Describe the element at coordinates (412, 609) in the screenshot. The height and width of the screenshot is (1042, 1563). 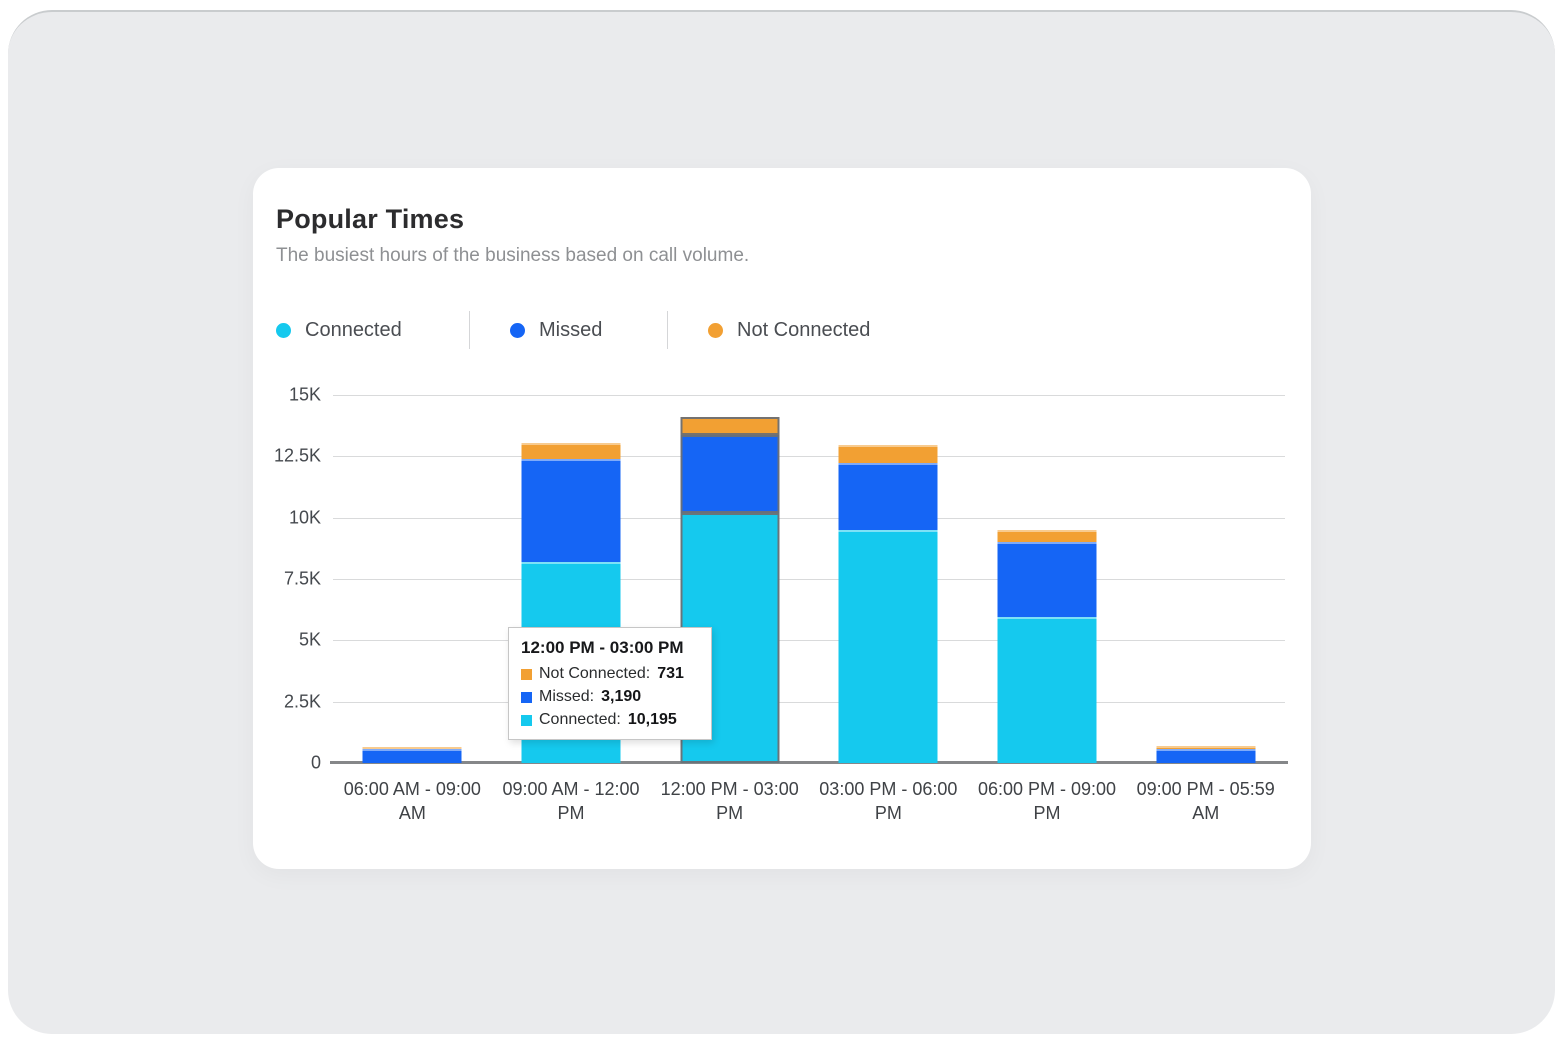
I see `bar-slot: 06:00 AM - 09:00 AM` at that location.